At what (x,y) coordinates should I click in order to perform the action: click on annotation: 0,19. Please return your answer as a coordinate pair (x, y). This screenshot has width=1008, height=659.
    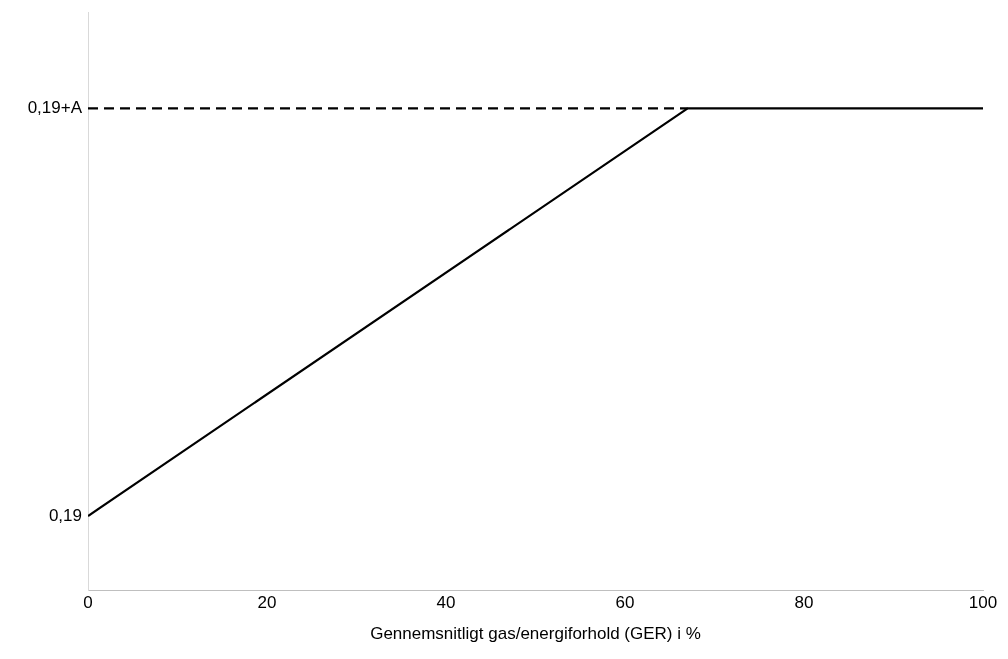
    Looking at the image, I should click on (65, 515).